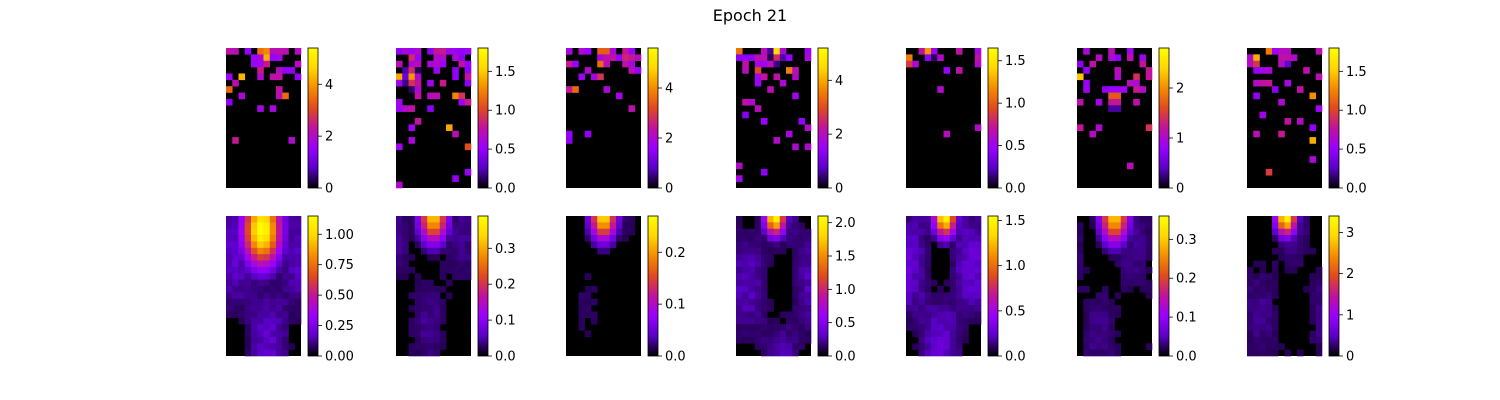  I want to click on heatmap-panel-top-6: 012, so click(1130, 122).